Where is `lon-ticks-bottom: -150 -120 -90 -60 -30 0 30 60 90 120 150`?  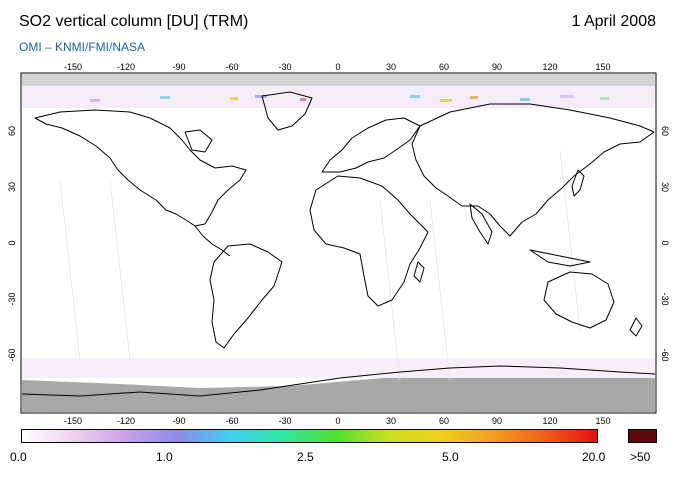
lon-ticks-bottom: -150 -120 -90 -60 -30 0 30 60 90 120 150 is located at coordinates (337, 421).